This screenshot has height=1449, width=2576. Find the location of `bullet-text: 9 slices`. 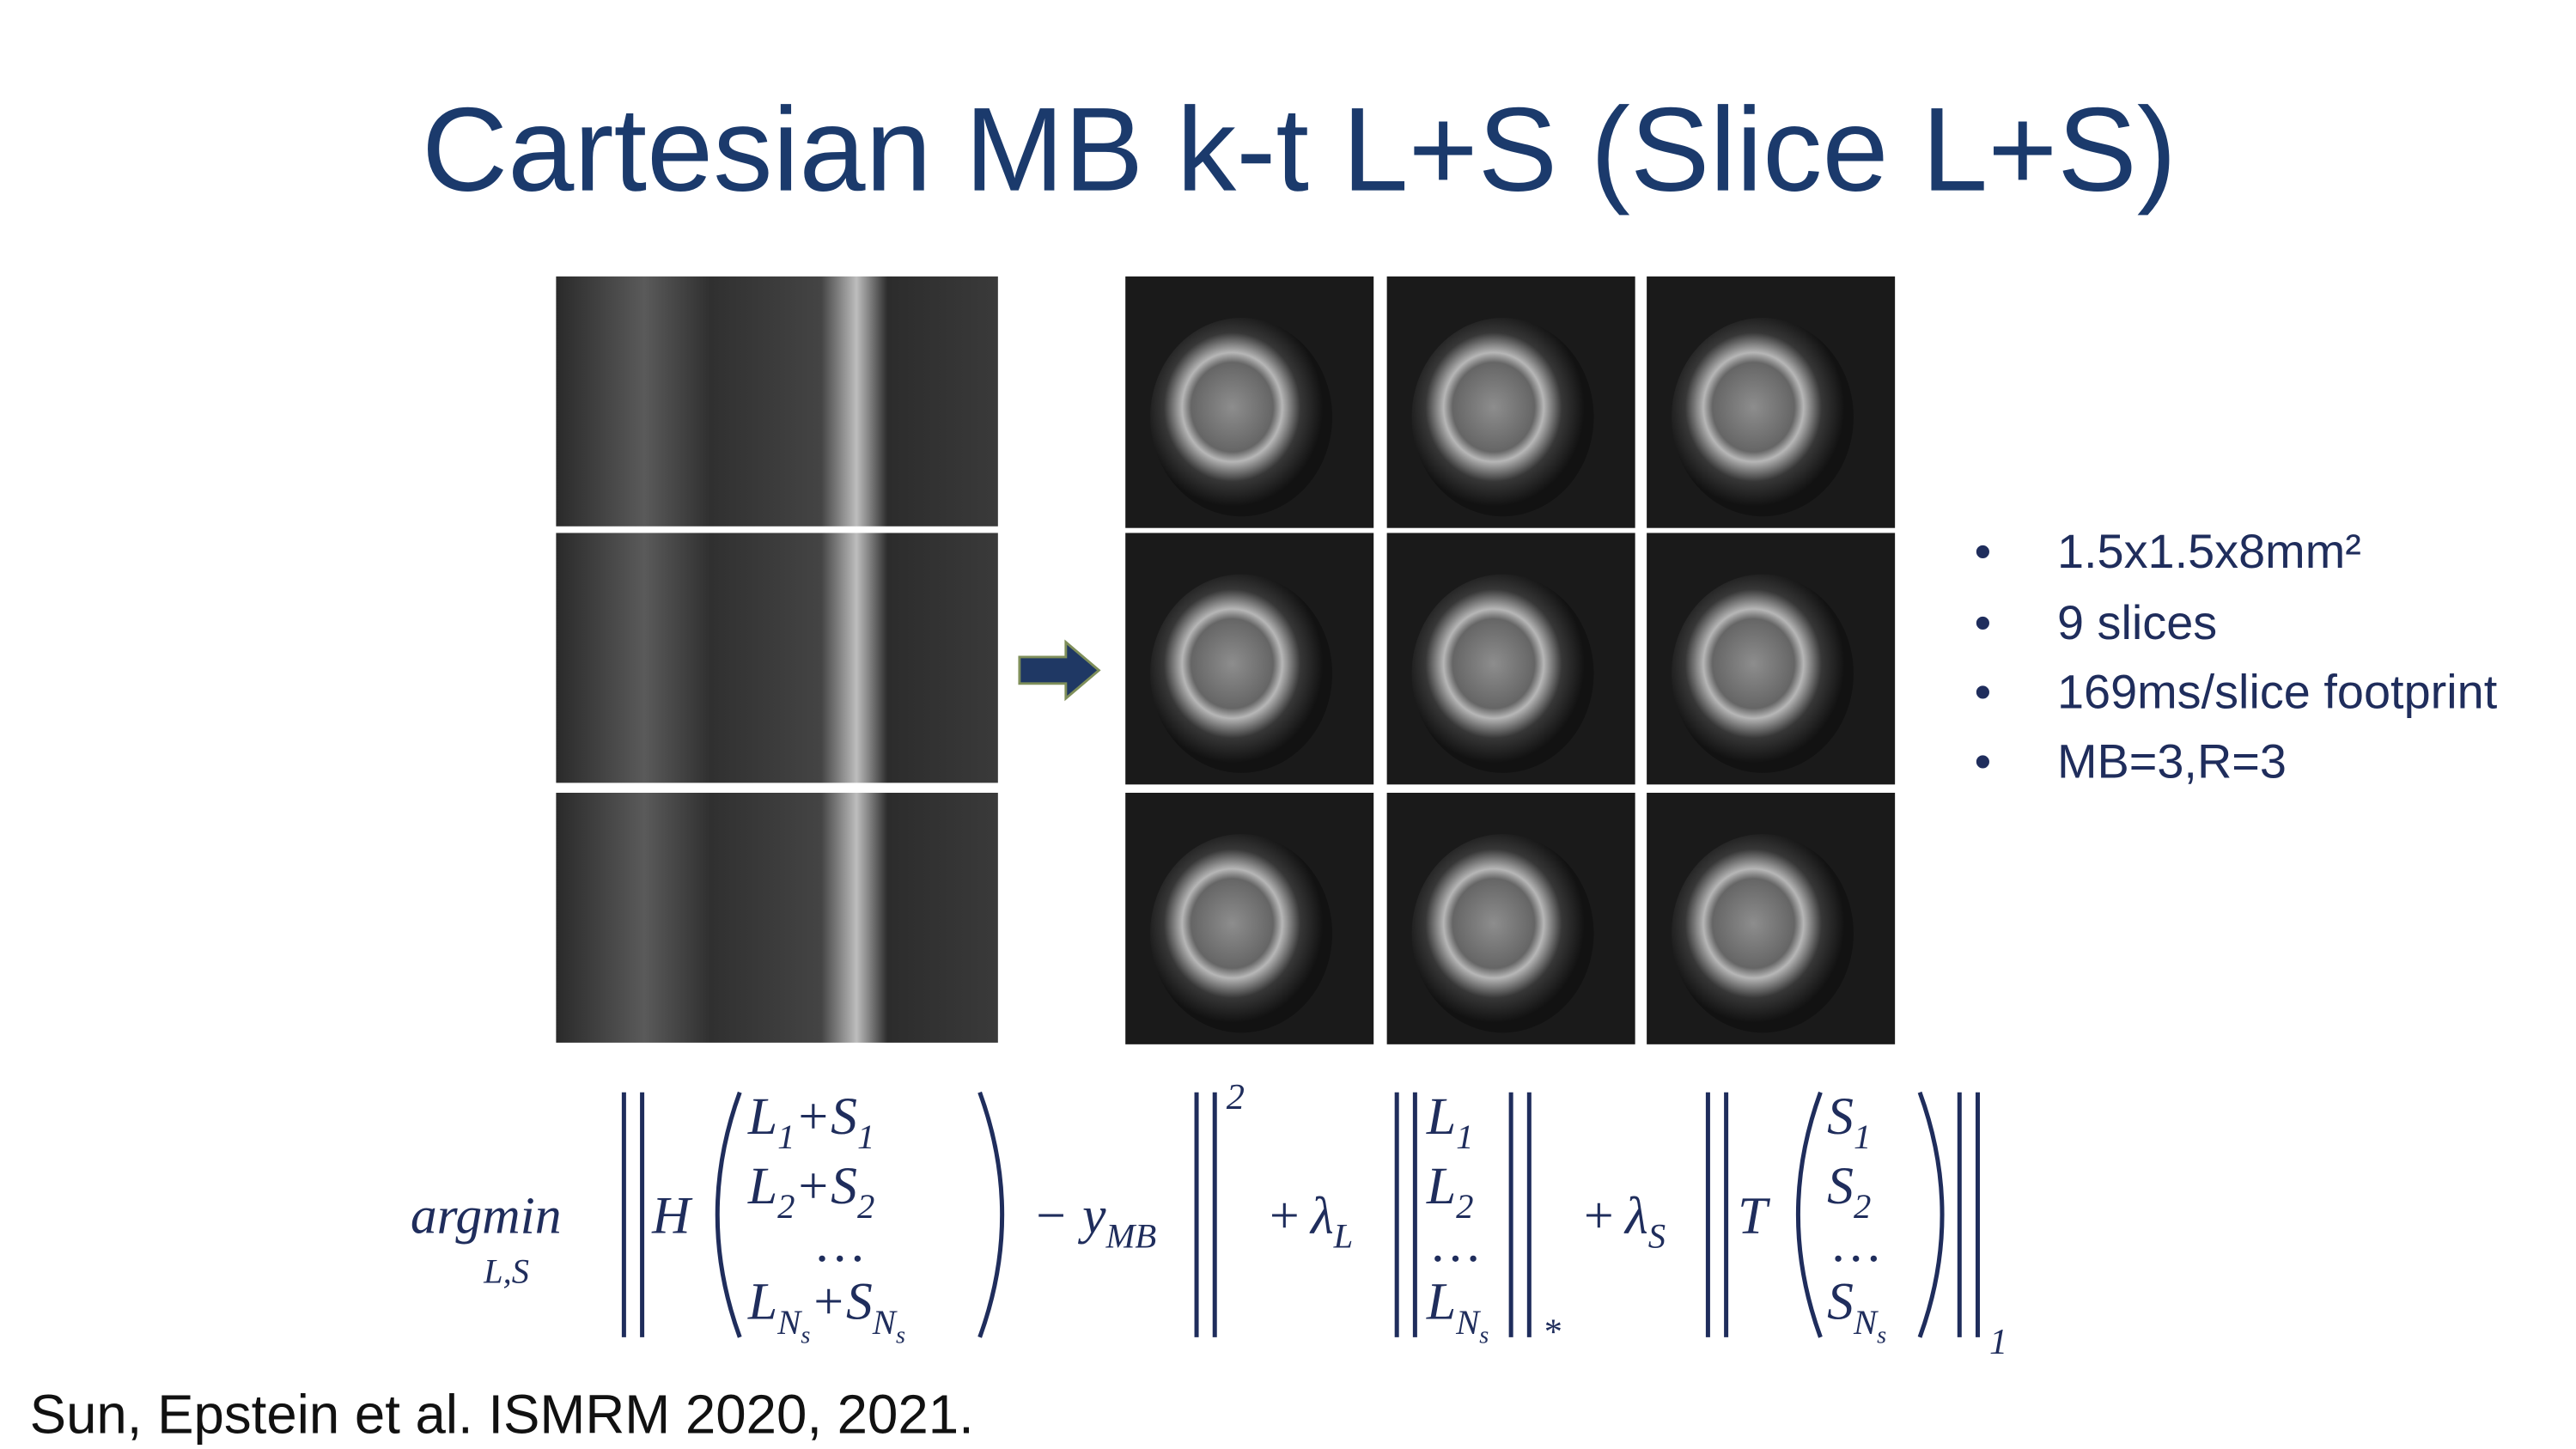

bullet-text: 9 slices is located at coordinates (2137, 622).